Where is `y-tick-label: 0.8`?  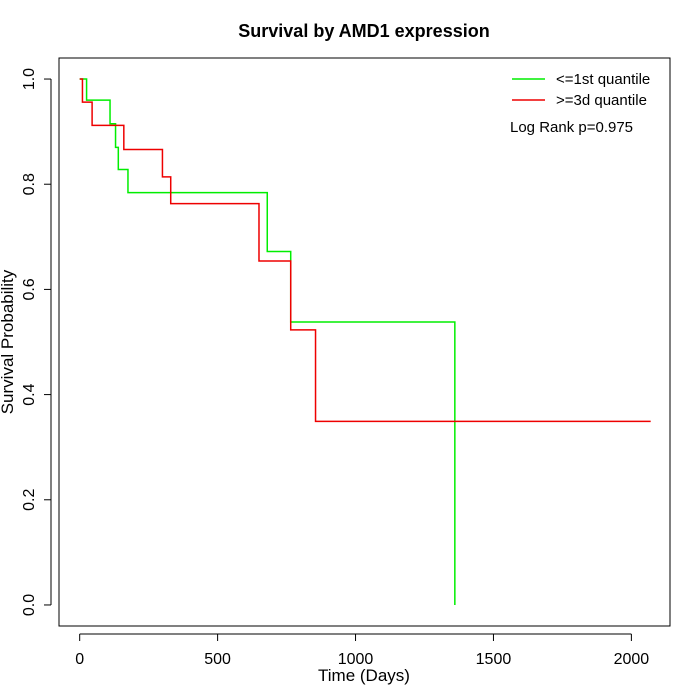 y-tick-label: 0.8 is located at coordinates (29, 184).